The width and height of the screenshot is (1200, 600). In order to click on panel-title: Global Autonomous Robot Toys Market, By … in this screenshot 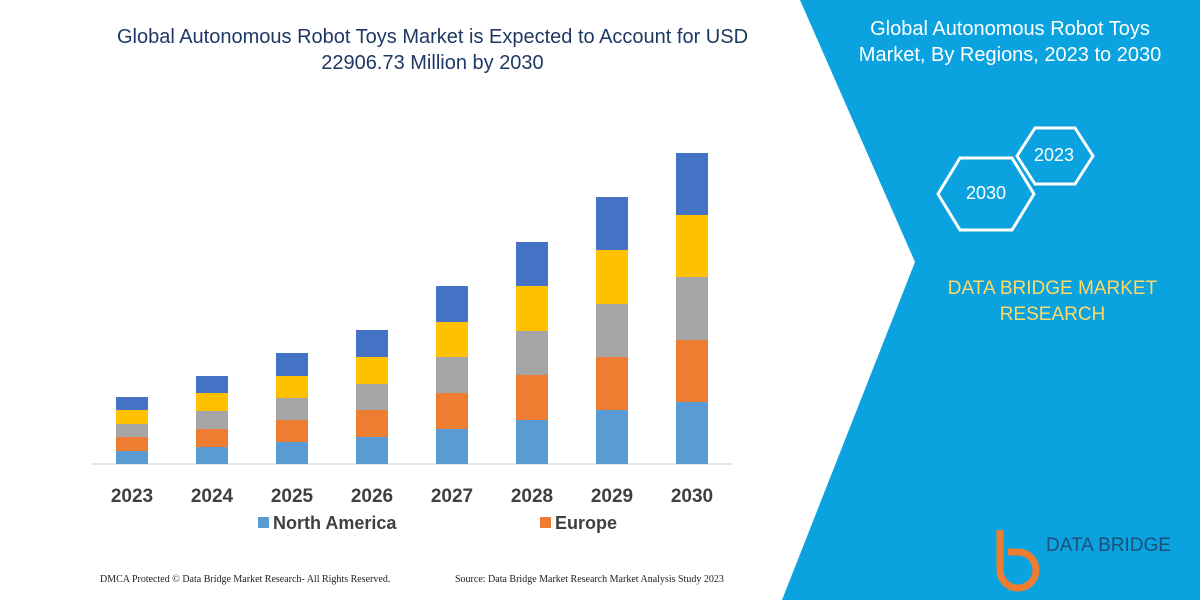, I will do `click(1010, 42)`.